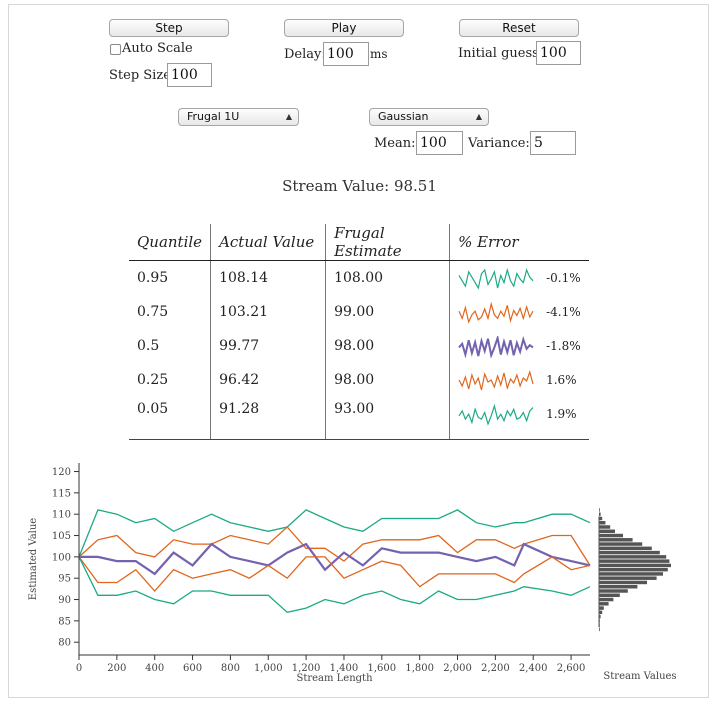 The image size is (719, 704). I want to click on table-row: 0.5 99.77 98.00 -1.8%, so click(359, 346).